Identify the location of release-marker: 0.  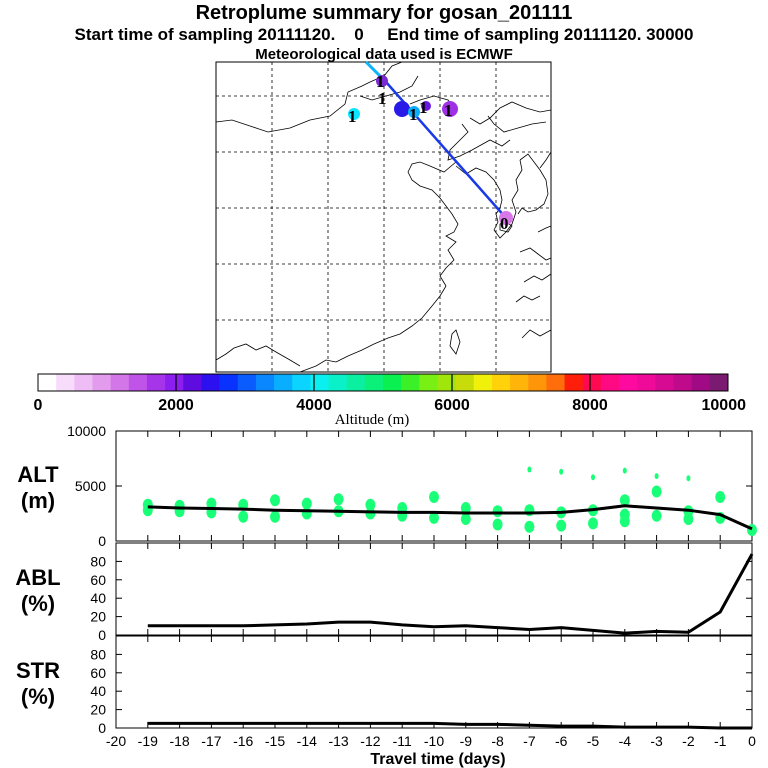
(504, 223).